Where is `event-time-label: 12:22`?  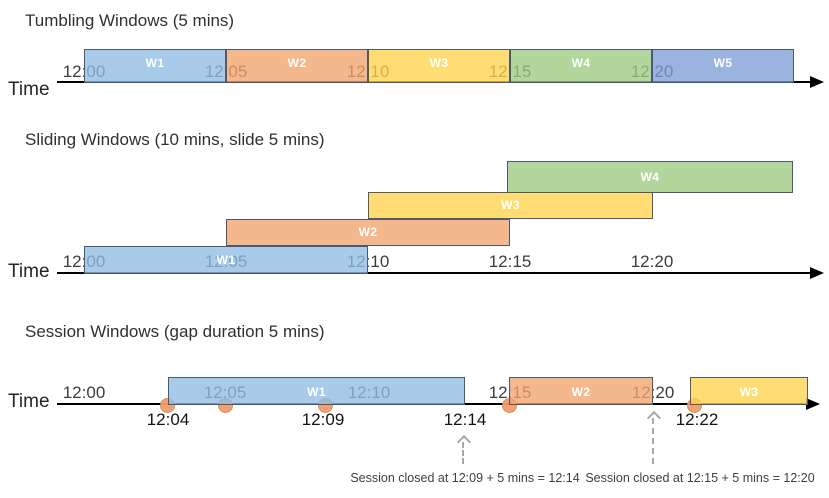 event-time-label: 12:22 is located at coordinates (697, 419).